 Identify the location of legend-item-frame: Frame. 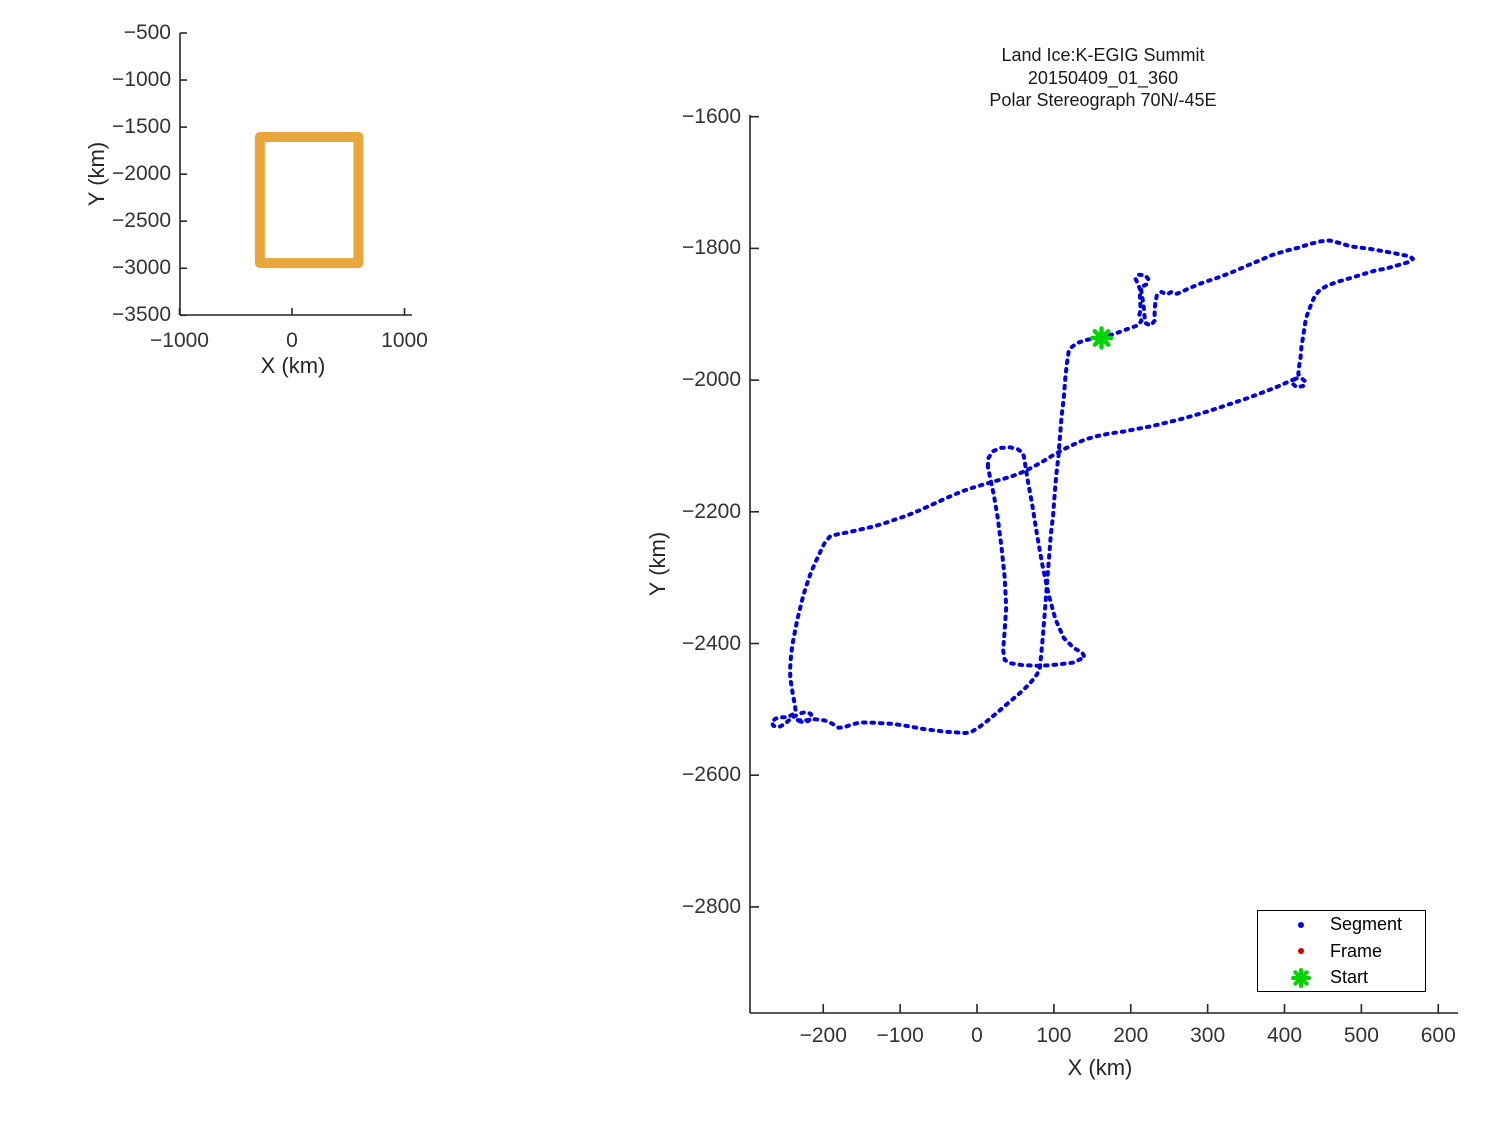
(1341, 951).